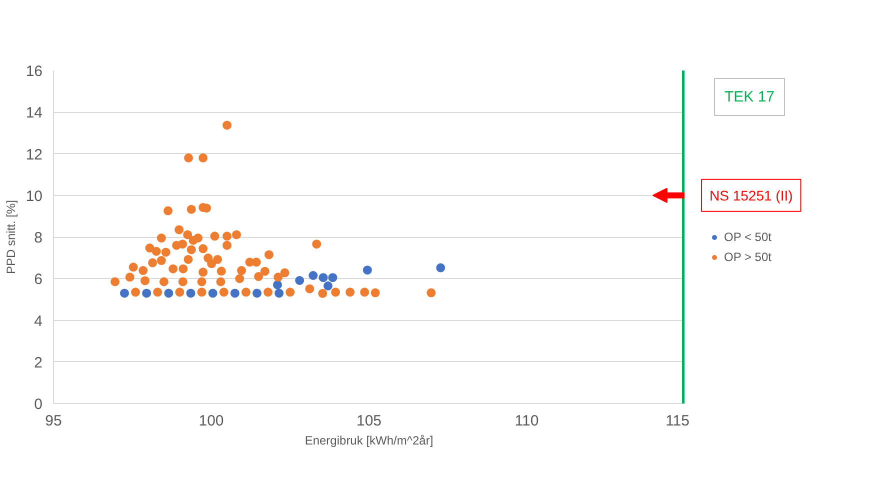  Describe the element at coordinates (34, 196) in the screenshot. I see `y-tick-label: 10` at that location.